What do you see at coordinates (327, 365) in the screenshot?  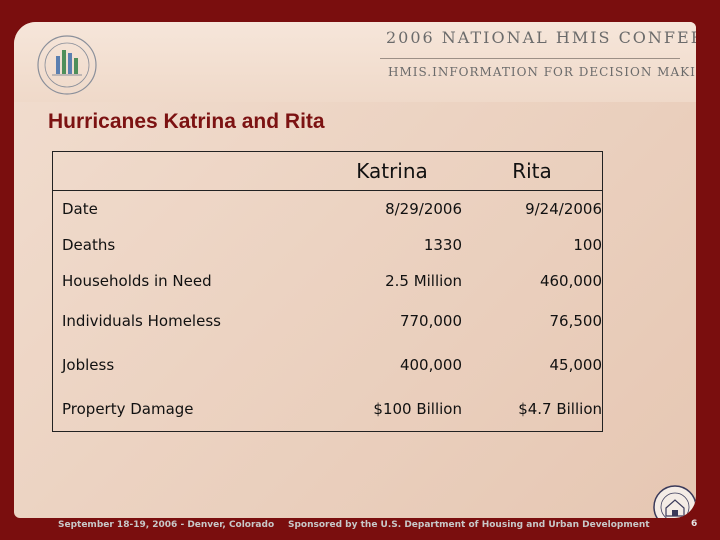 I see `table-row: Jobless 400,000 45,000` at bounding box center [327, 365].